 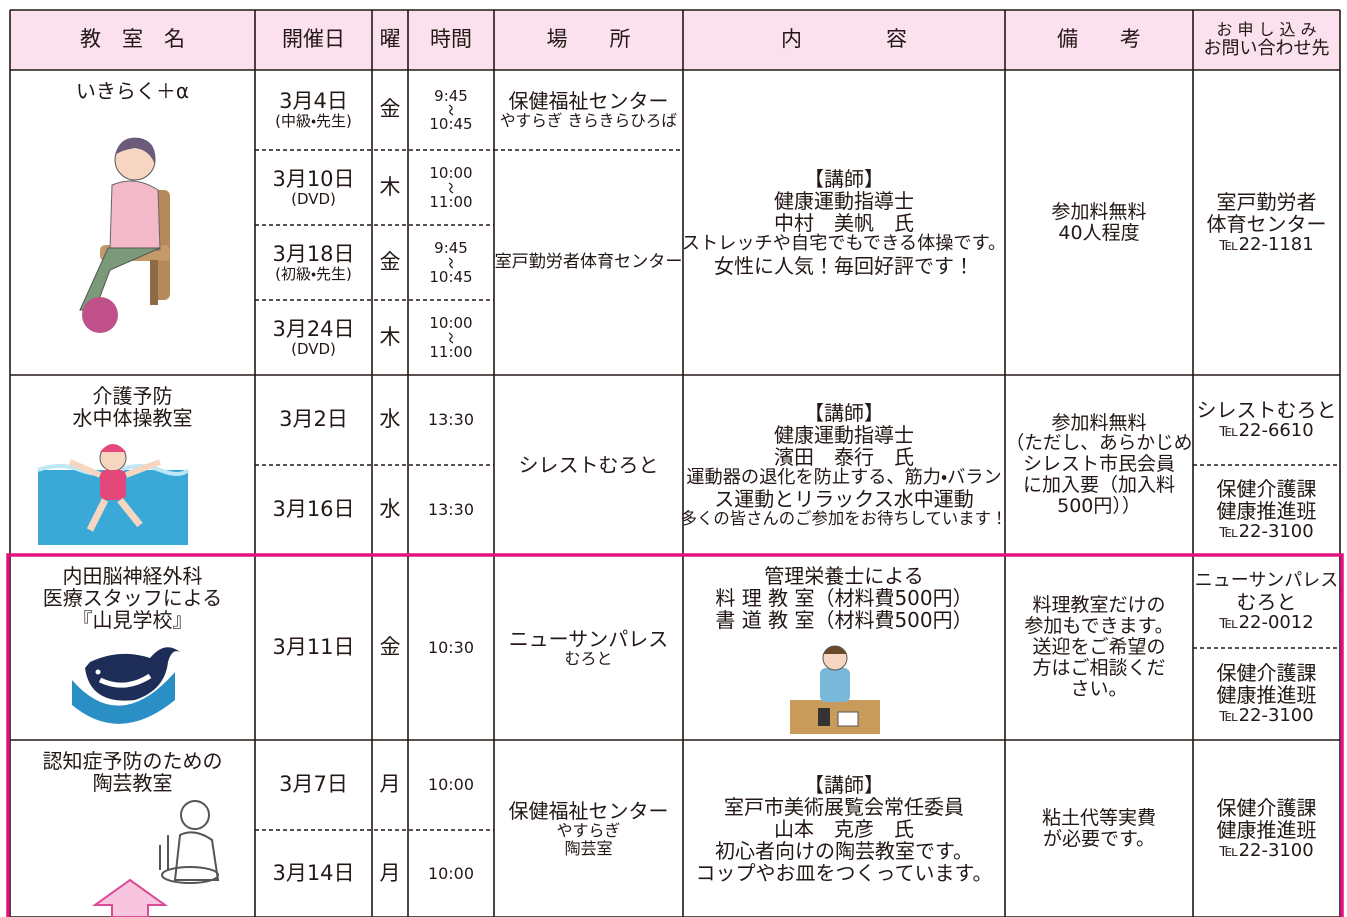 What do you see at coordinates (844, 806) in the screenshot?
I see `text-line: 室戸市美術展覧会常任委員` at bounding box center [844, 806].